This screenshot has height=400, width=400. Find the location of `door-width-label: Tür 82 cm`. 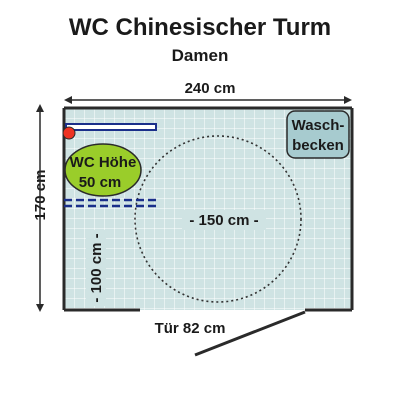

door-width-label: Tür 82 cm is located at coordinates (190, 328).